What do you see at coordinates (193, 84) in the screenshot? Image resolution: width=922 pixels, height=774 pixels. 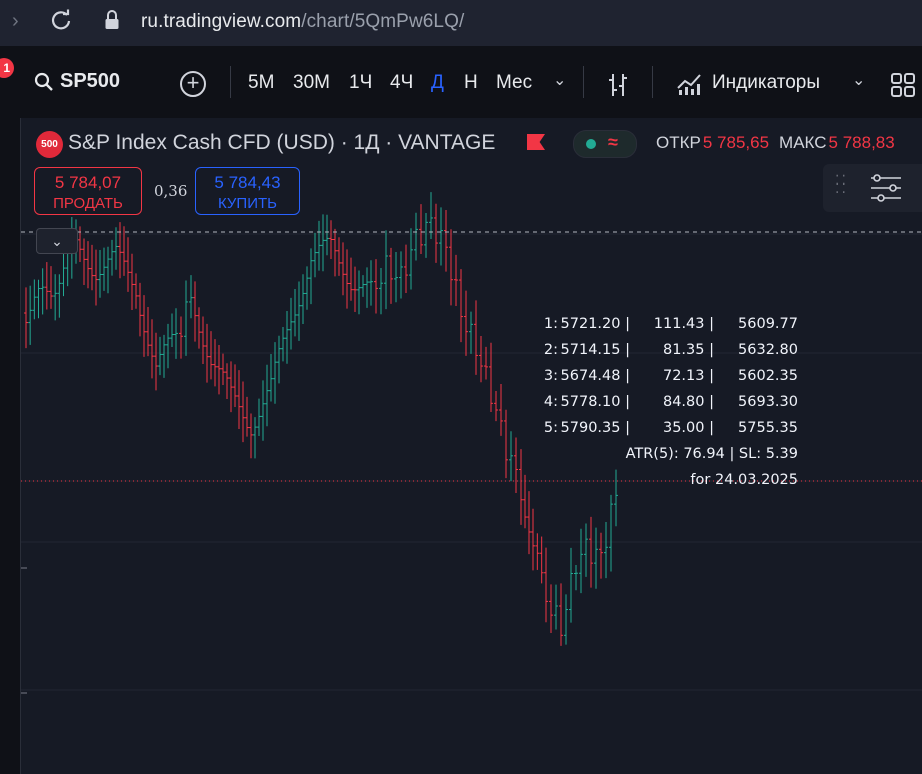 I see `compare-add-button: +` at bounding box center [193, 84].